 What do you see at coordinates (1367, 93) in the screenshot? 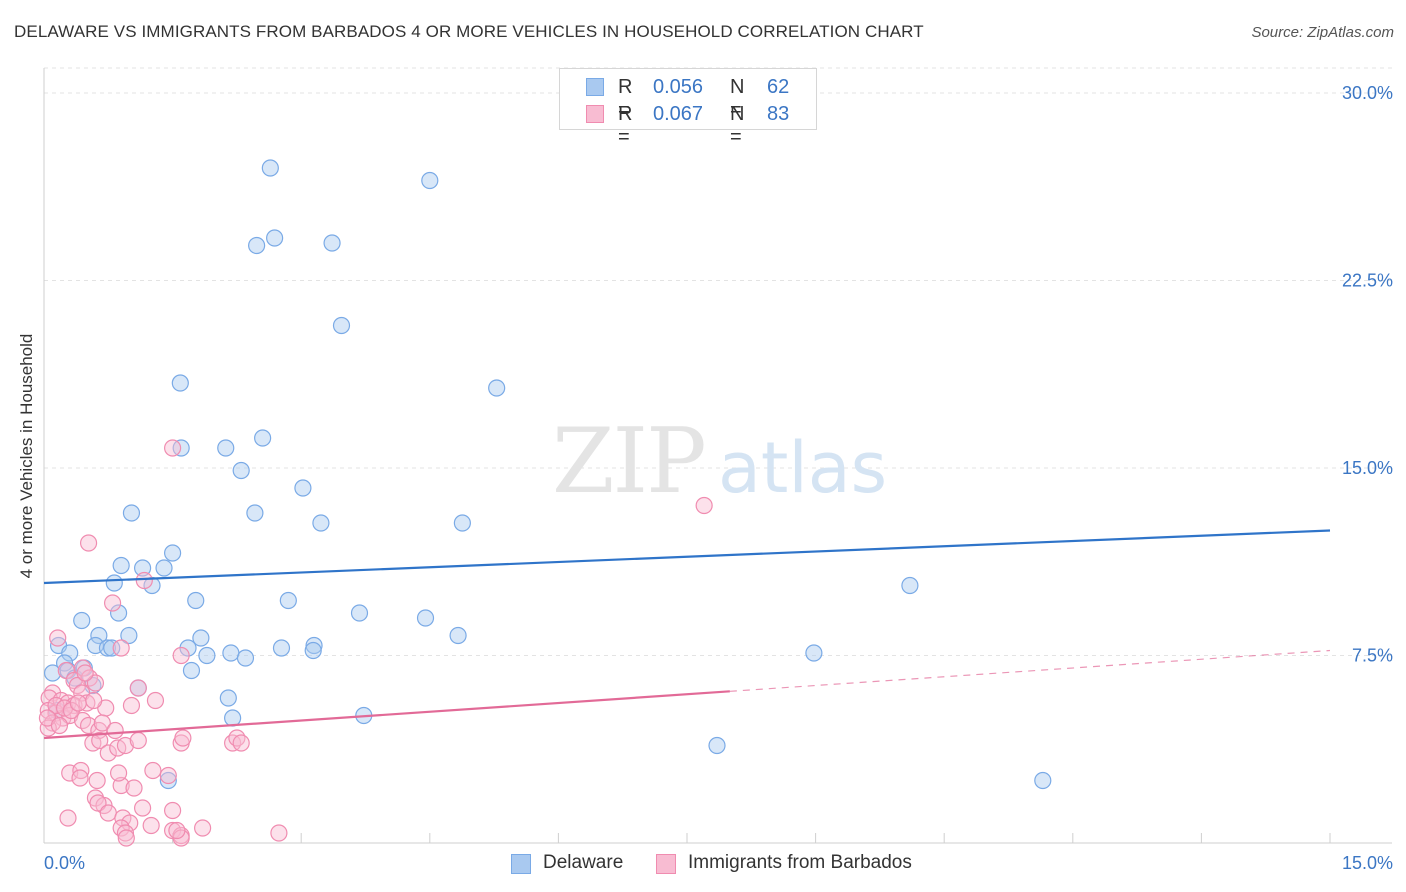
I see `y-tick-label: 30.0%` at bounding box center [1367, 93].